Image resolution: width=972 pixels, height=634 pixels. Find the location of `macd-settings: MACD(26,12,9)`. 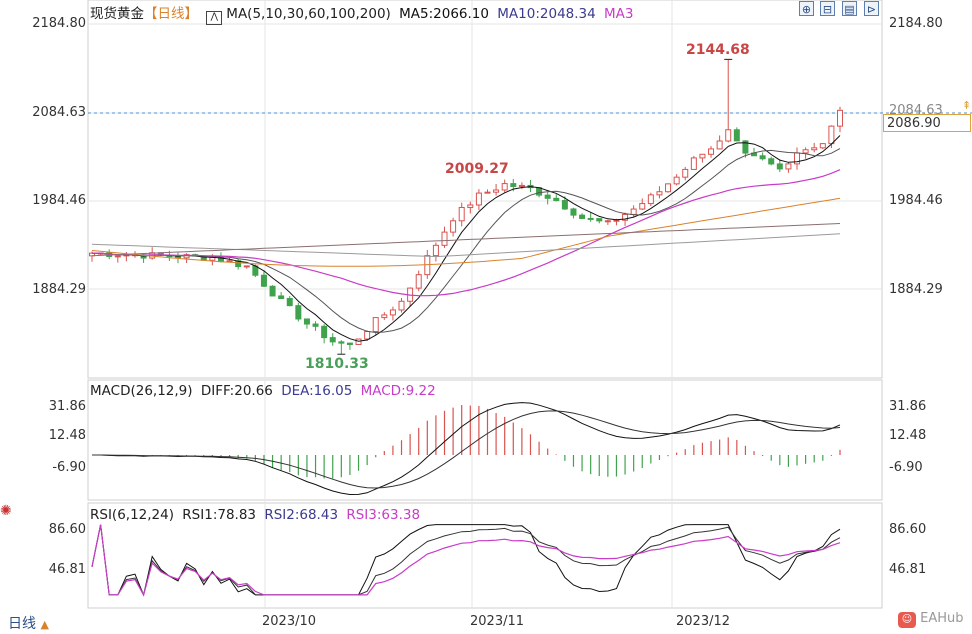

macd-settings: MACD(26,12,9) is located at coordinates (141, 391).